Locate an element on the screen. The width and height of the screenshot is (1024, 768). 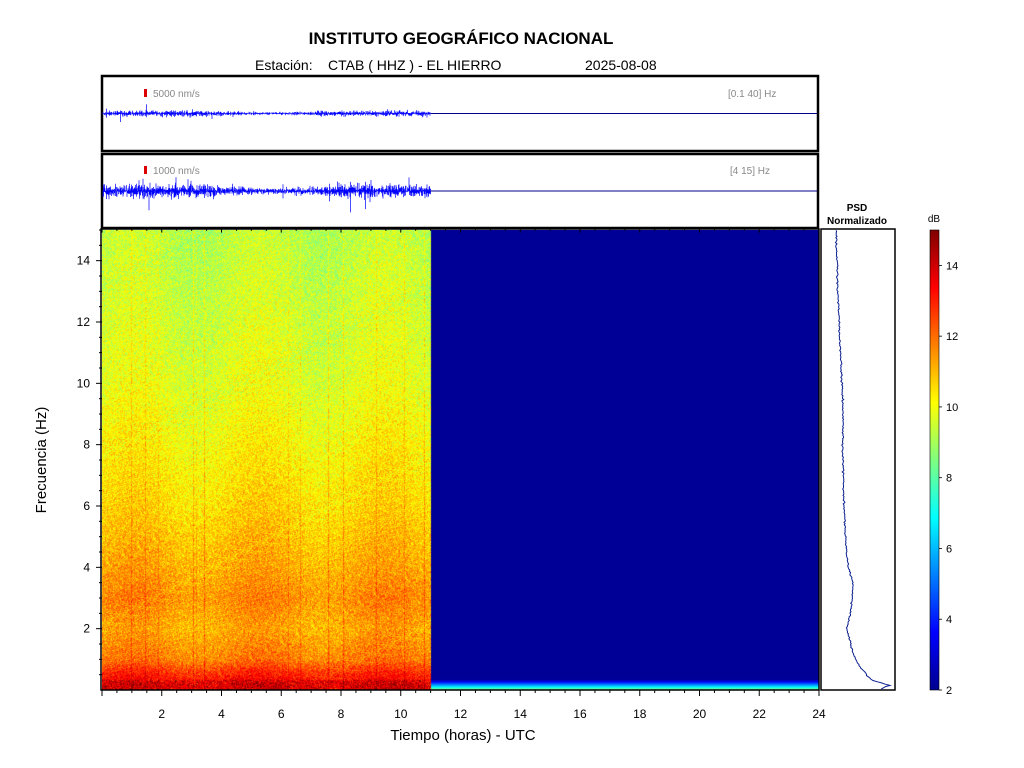
psd-frame is located at coordinates (858, 459).